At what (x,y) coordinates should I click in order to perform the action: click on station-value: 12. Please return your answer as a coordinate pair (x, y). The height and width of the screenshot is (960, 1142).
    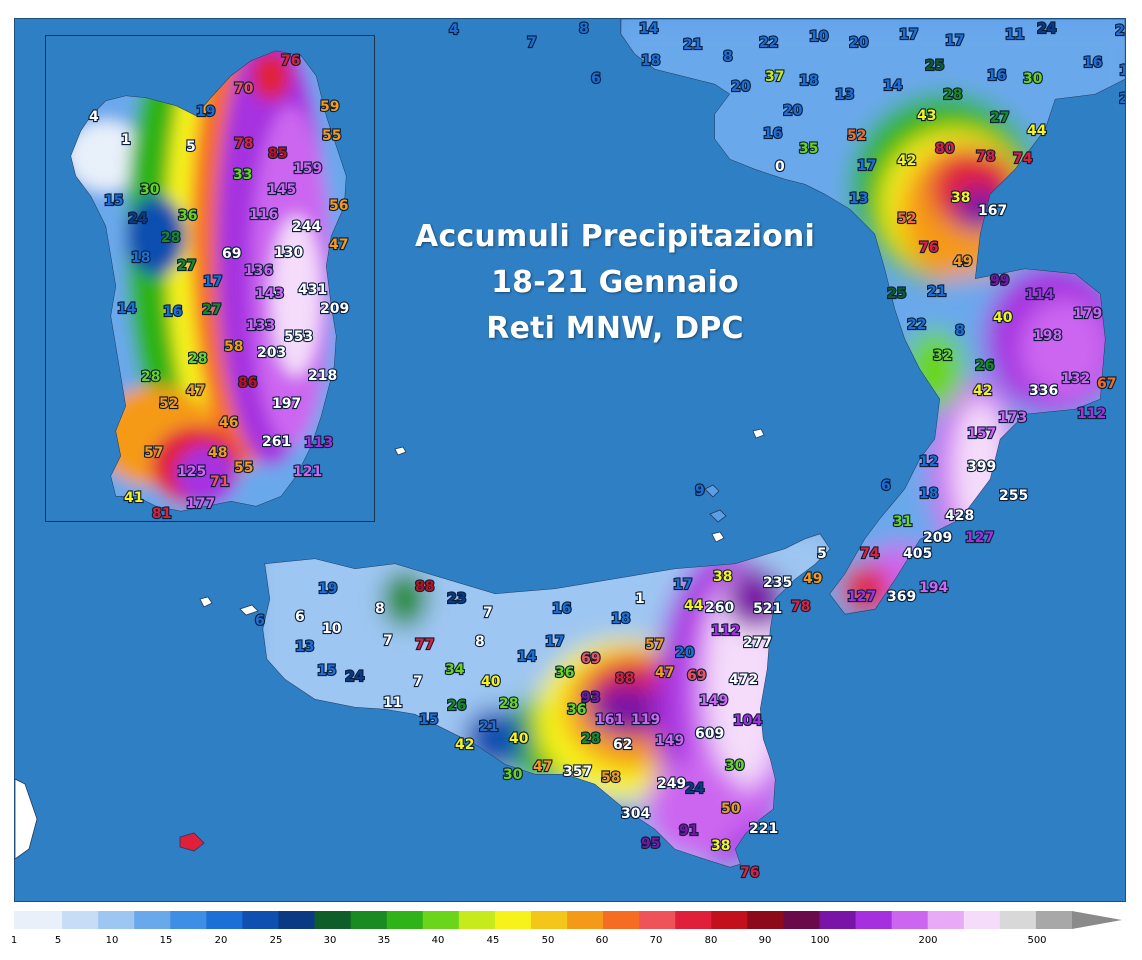
    Looking at the image, I should click on (928, 462).